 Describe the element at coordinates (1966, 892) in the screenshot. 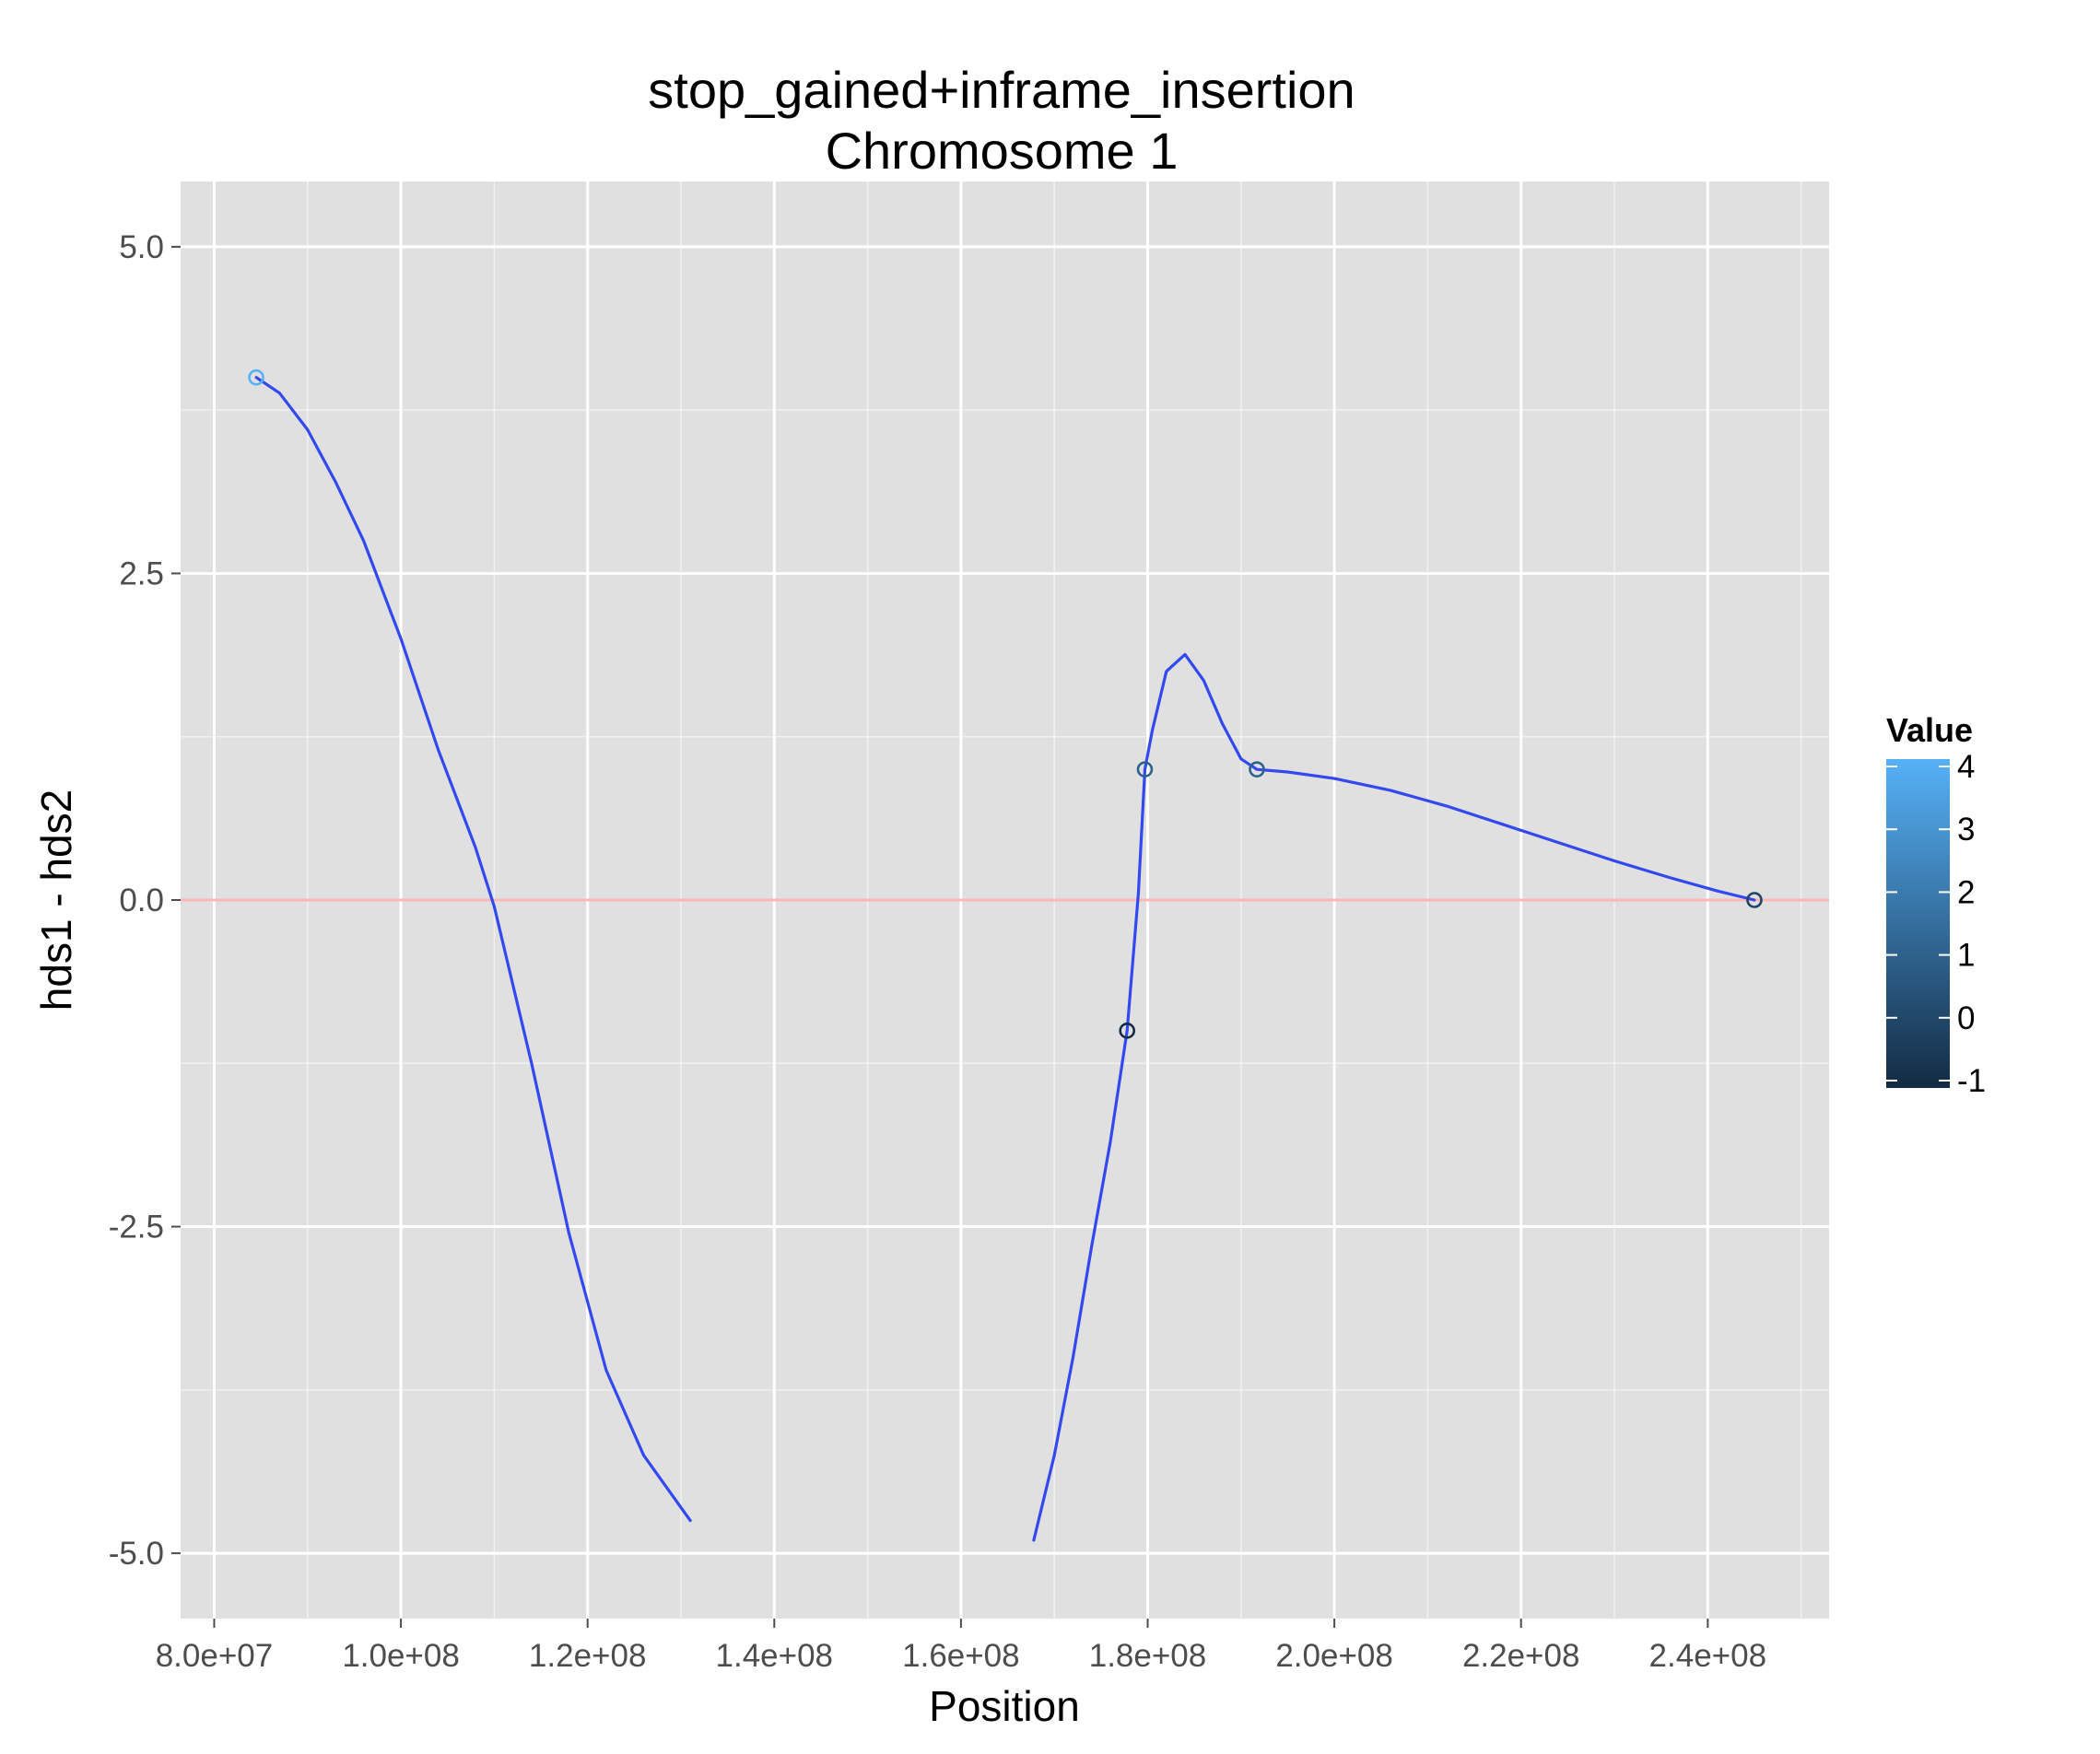

I see `legend-label: 2` at that location.